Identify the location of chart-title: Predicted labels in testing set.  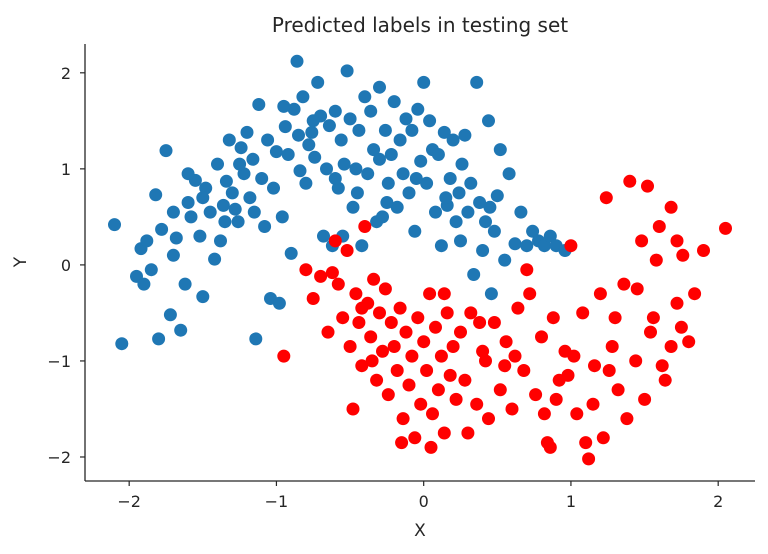
(420, 25).